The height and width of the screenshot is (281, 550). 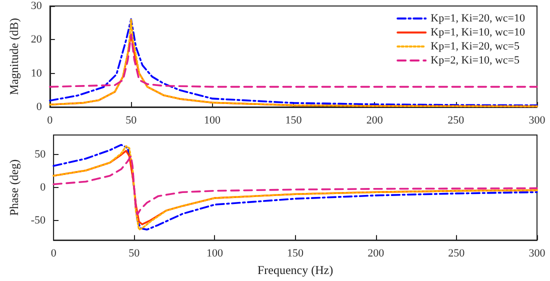 What do you see at coordinates (53, 254) in the screenshot?
I see `x-tick-label: 0` at bounding box center [53, 254].